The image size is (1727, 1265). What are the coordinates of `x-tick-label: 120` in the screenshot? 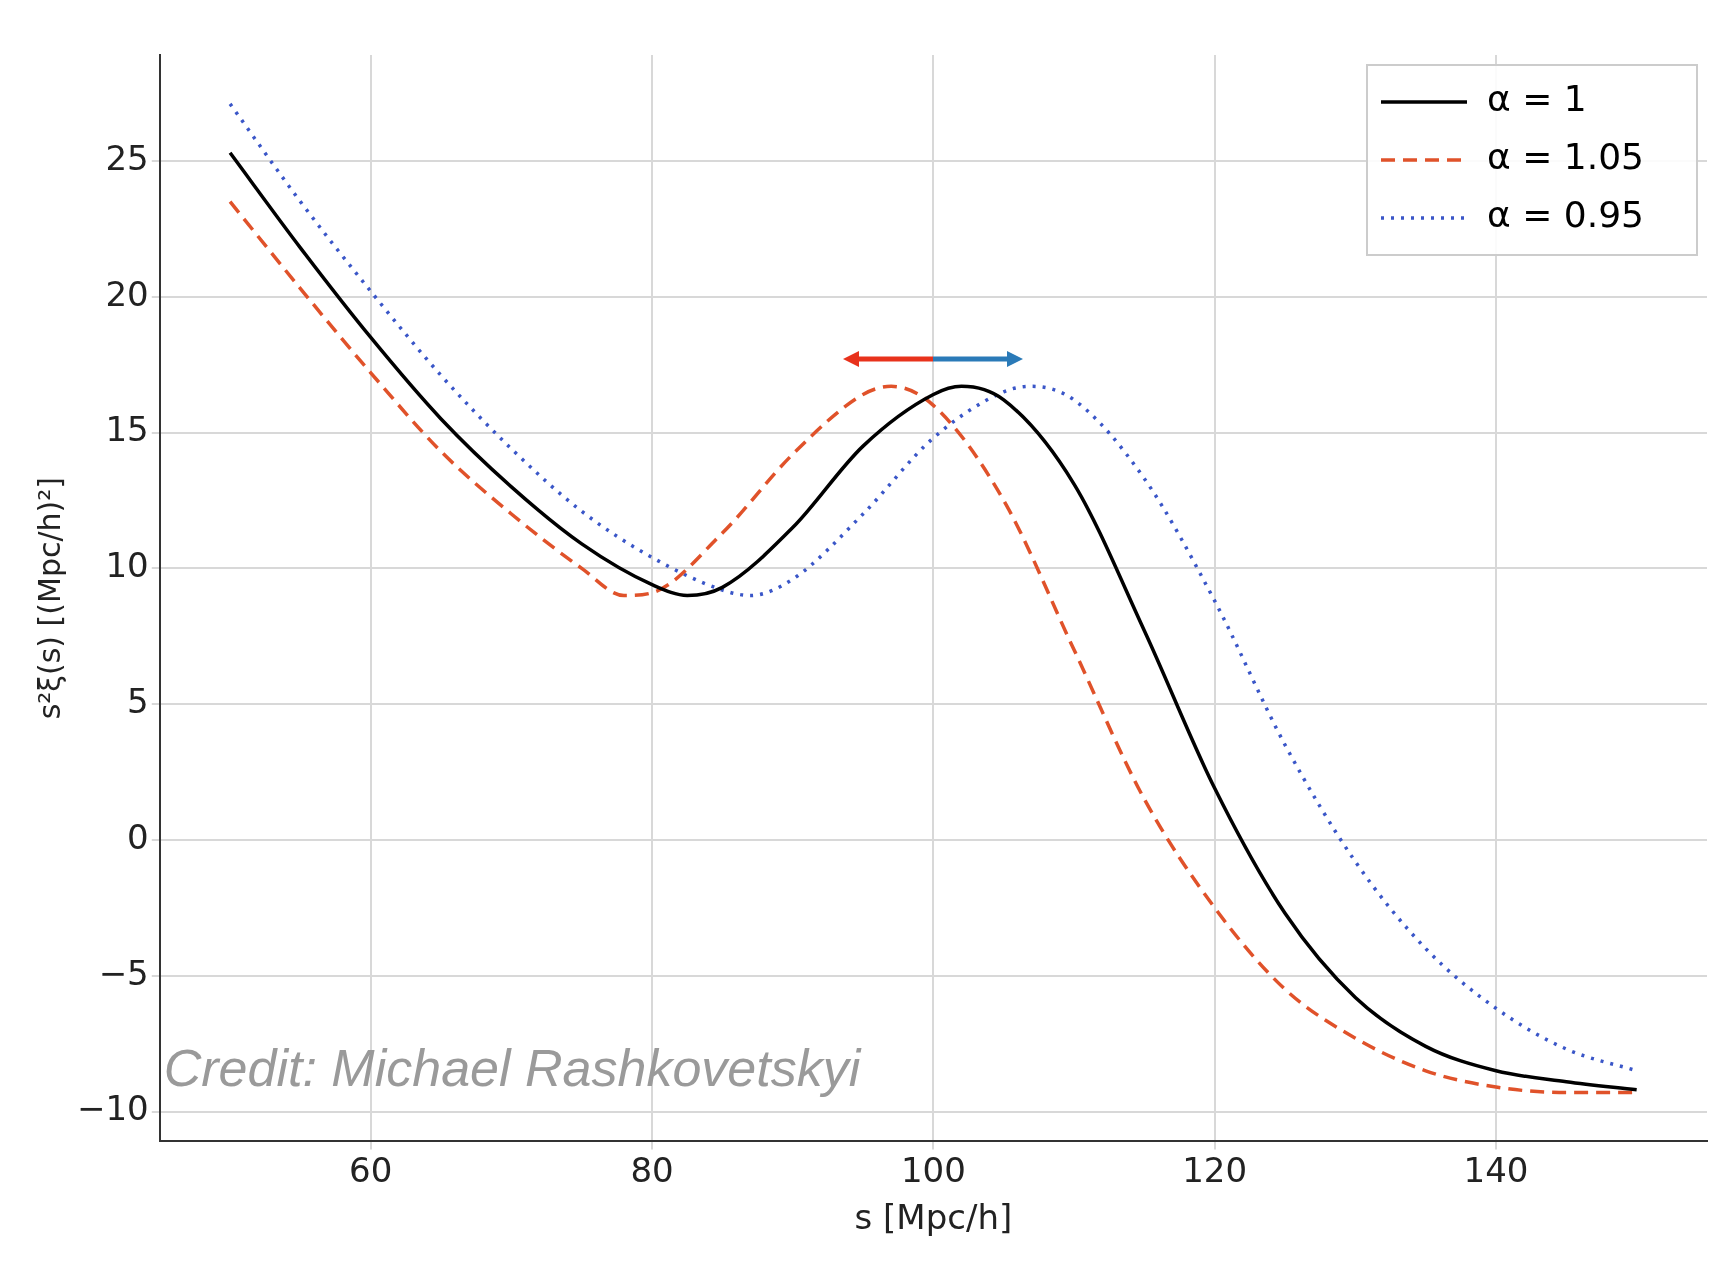 It's located at (1215, 1169).